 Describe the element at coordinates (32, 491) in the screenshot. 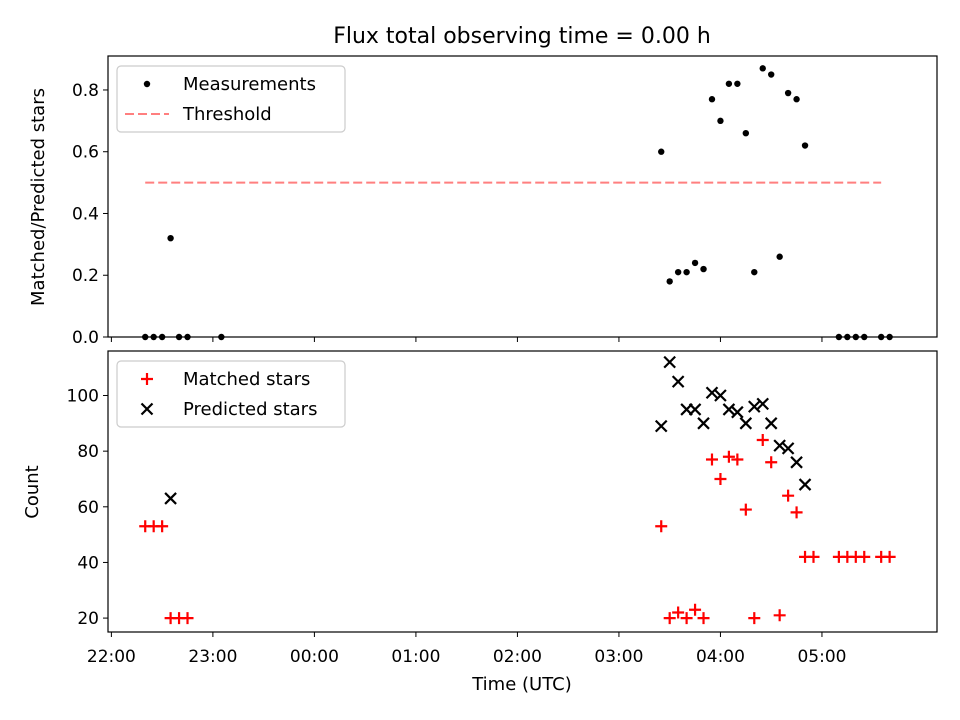

I see `bottom-ylabel: Count` at that location.